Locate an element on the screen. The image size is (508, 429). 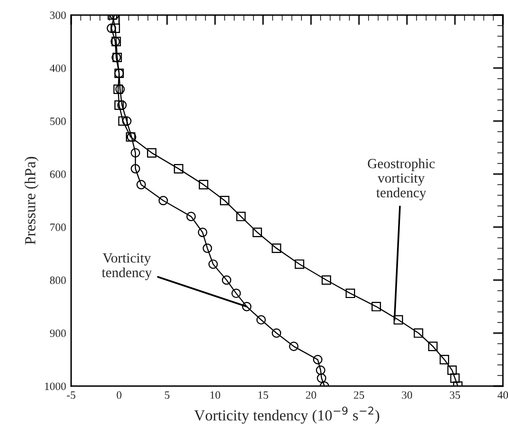
y-tick-label: 900 is located at coordinates (58, 334).